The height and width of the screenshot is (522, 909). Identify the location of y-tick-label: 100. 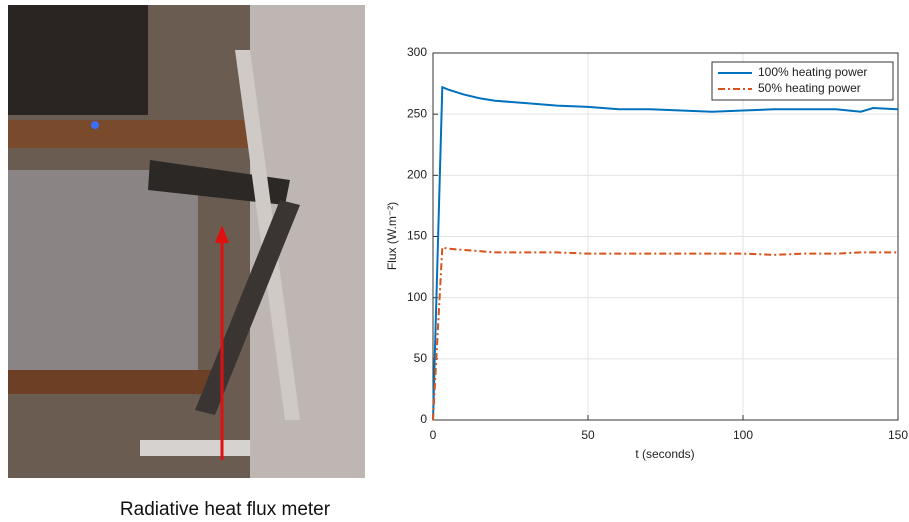
(417, 297).